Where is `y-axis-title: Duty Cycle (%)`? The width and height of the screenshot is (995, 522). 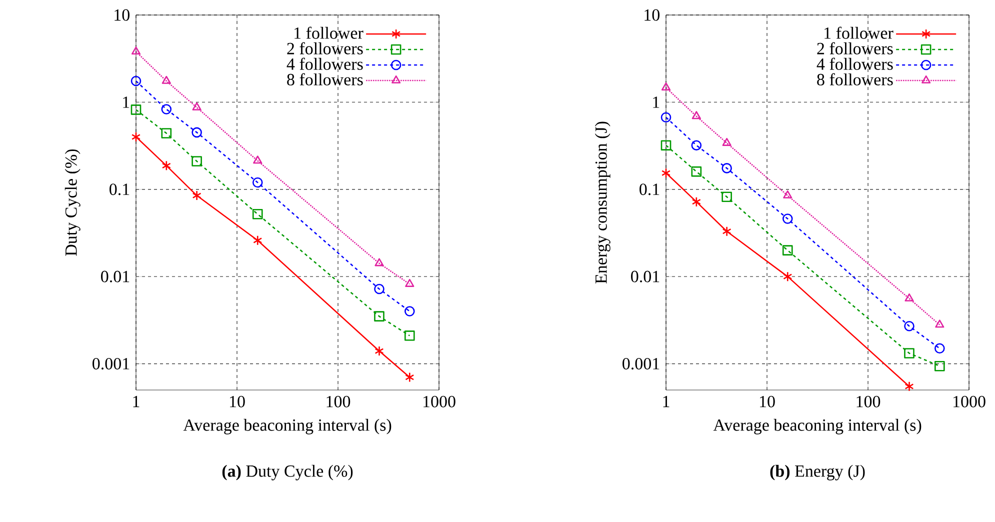 y-axis-title: Duty Cycle (%) is located at coordinates (72, 202).